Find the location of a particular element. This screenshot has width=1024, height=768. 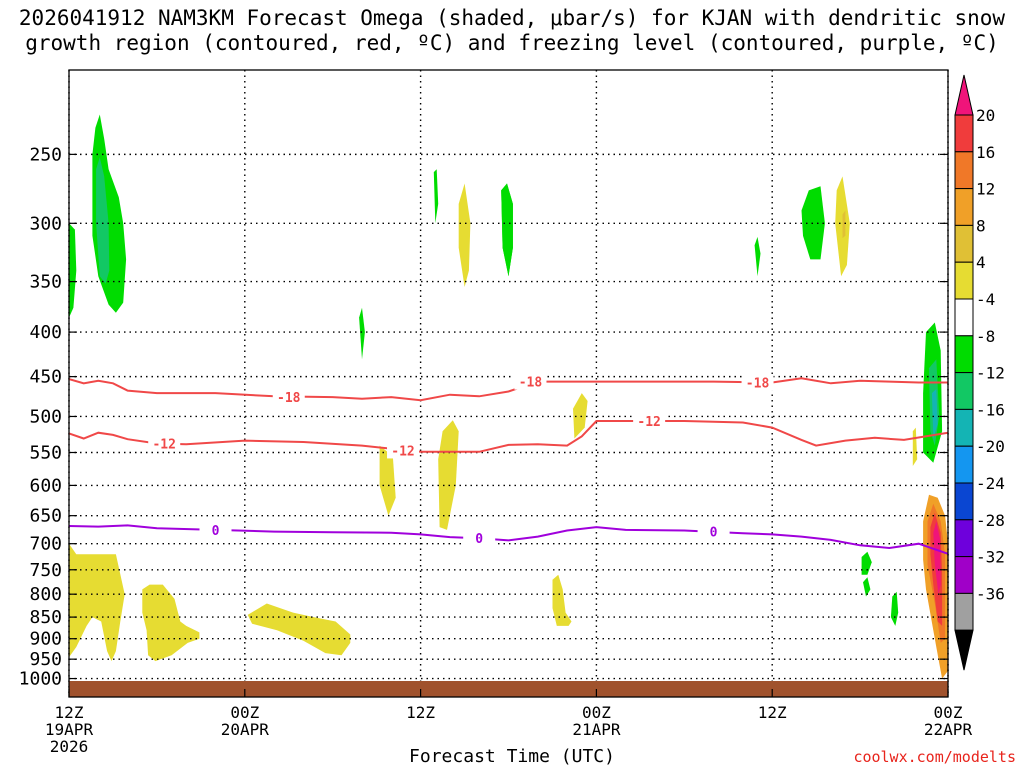

colorbar-bottom-triangle is located at coordinates (964, 650).